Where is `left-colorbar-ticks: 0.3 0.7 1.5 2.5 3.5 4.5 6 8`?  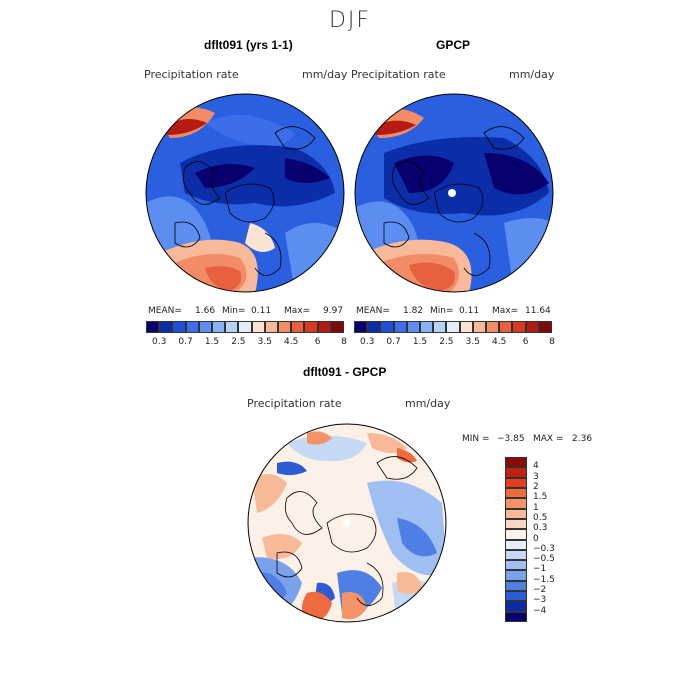
left-colorbar-ticks: 0.3 0.7 1.5 2.5 3.5 4.5 6 8 is located at coordinates (246, 343).